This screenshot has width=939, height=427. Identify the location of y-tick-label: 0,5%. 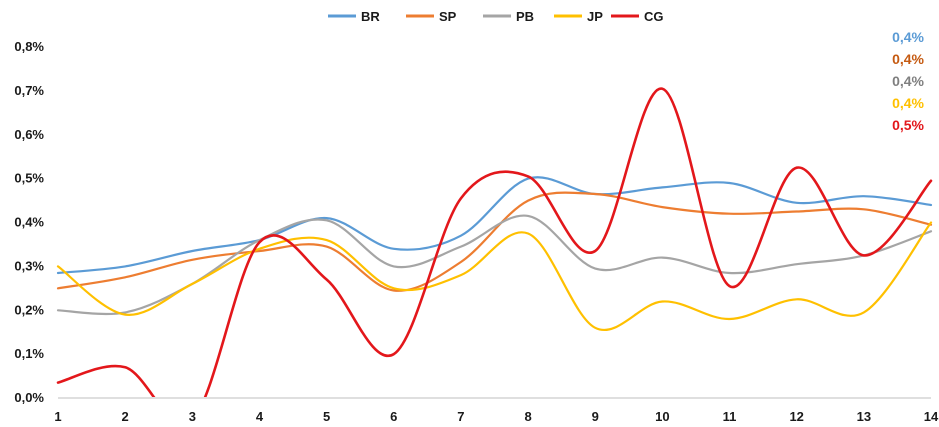
(29, 178).